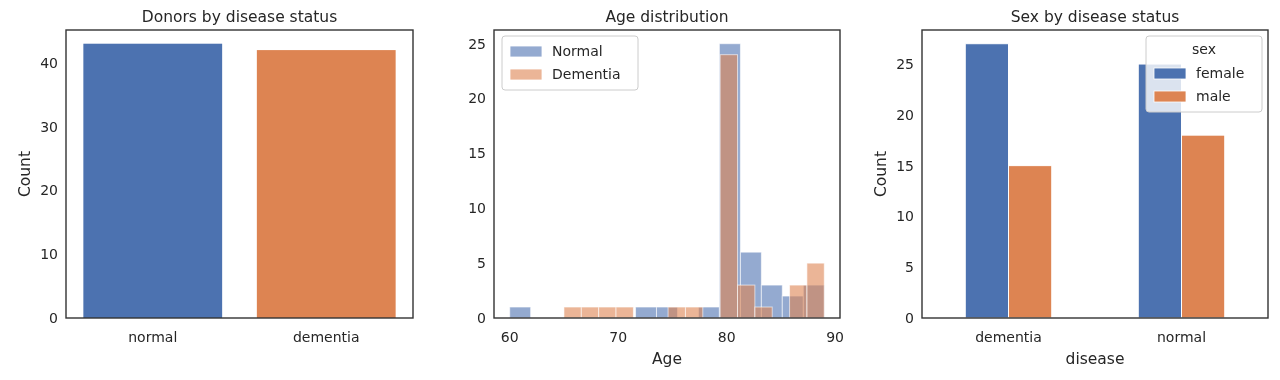  Describe the element at coordinates (835, 337) in the screenshot. I see `x-tick-label: 90` at that location.